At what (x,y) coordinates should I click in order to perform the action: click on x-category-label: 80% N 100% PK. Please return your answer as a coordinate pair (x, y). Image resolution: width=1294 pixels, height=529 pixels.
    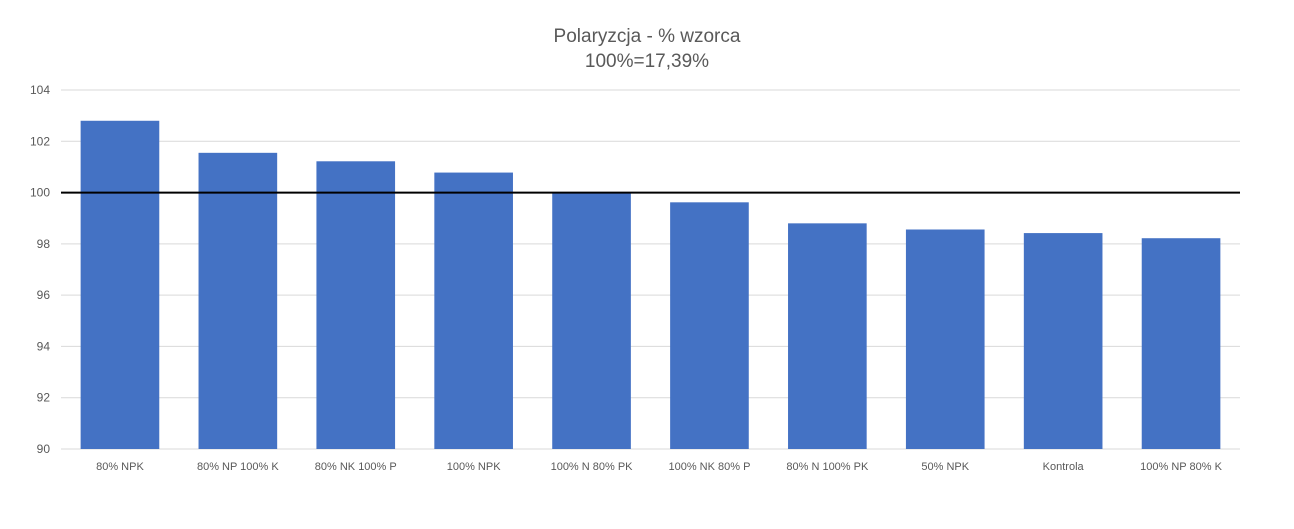
    Looking at the image, I should click on (827, 467).